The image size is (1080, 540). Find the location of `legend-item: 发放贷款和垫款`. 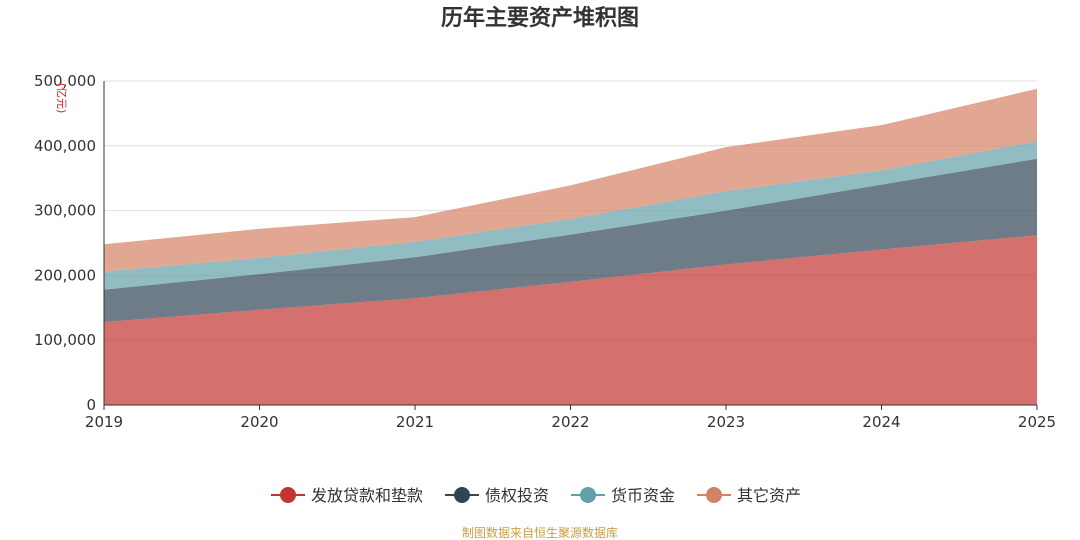

legend-item: 发放贷款和垫款 is located at coordinates (347, 495).